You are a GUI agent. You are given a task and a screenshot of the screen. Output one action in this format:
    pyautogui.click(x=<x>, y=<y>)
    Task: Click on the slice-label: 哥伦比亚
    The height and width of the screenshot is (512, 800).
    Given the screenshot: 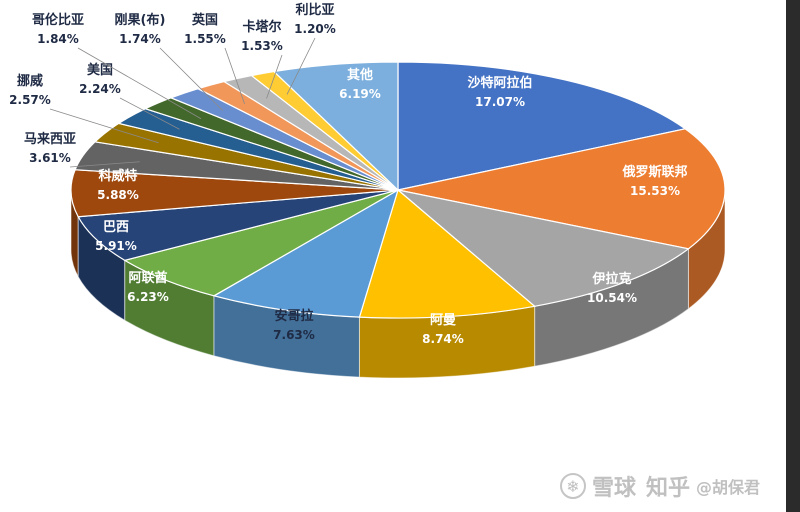 What is the action you would take?
    pyautogui.click(x=58, y=20)
    